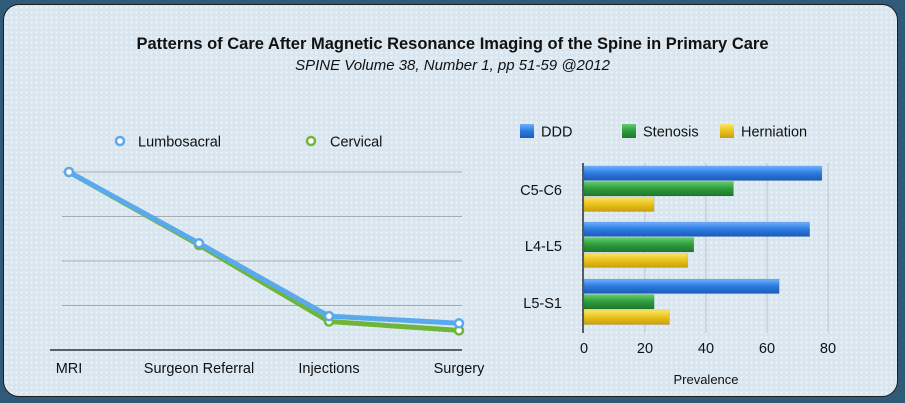 The width and height of the screenshot is (905, 403). What do you see at coordinates (199, 243) in the screenshot?
I see `point-lumbosacral-surgeon-referral` at bounding box center [199, 243].